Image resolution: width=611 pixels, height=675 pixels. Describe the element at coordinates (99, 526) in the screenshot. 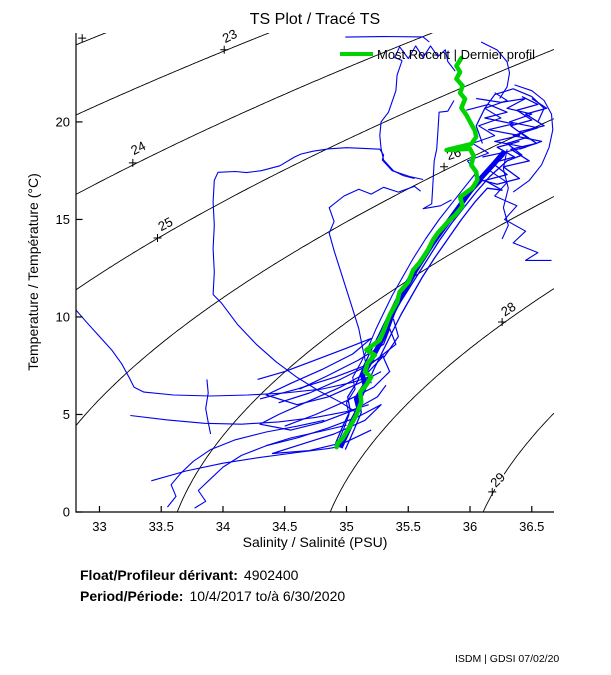

I see `x-tick-label: 33` at that location.